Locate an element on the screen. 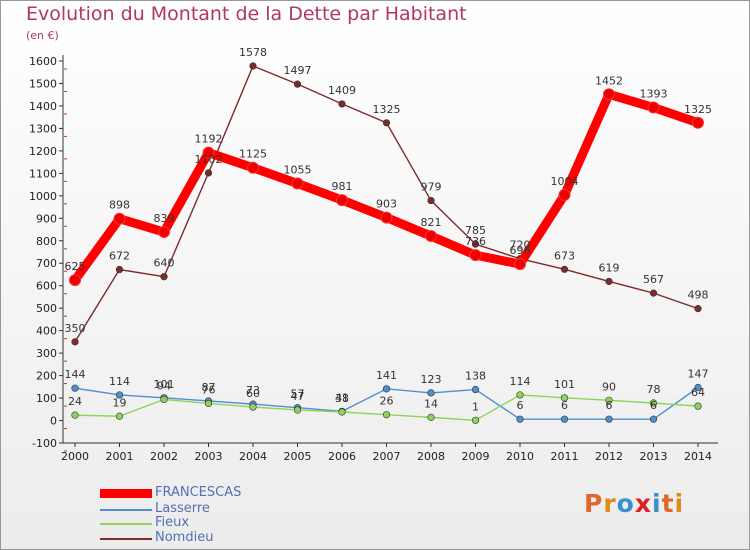  y-tick-label: -100 is located at coordinates (44, 443).